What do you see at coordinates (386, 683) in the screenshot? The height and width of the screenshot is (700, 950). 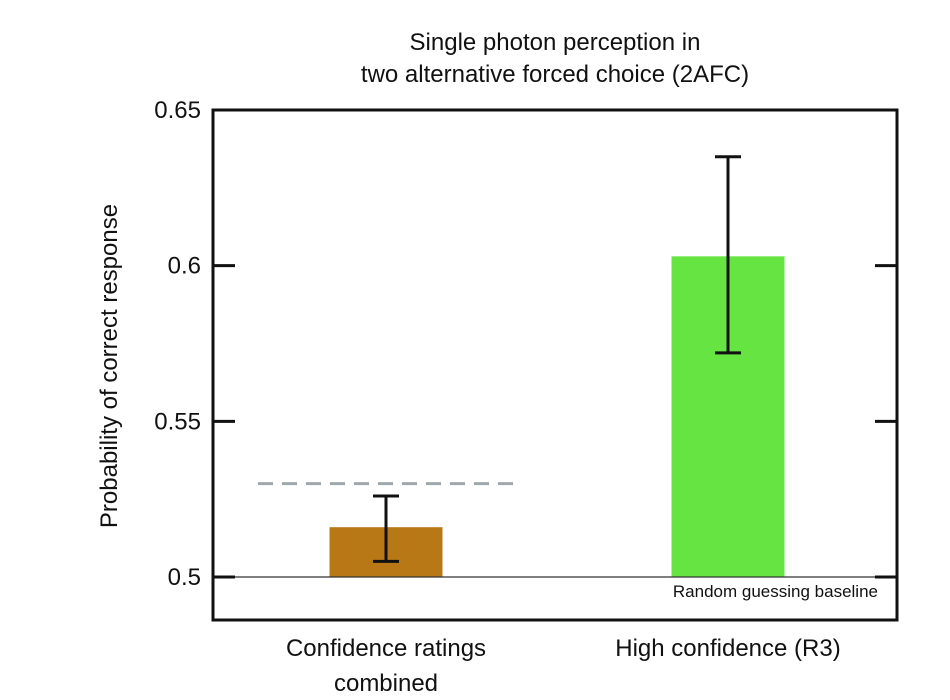 I see `category-label-1-line-2: combined` at bounding box center [386, 683].